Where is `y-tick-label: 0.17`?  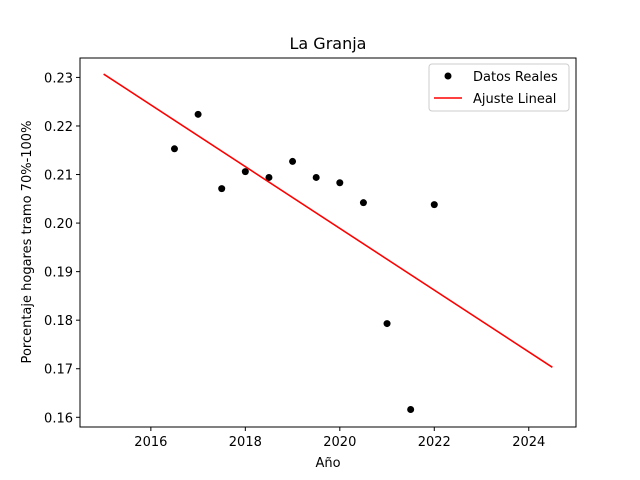
y-tick-label: 0.17 is located at coordinates (58, 370).